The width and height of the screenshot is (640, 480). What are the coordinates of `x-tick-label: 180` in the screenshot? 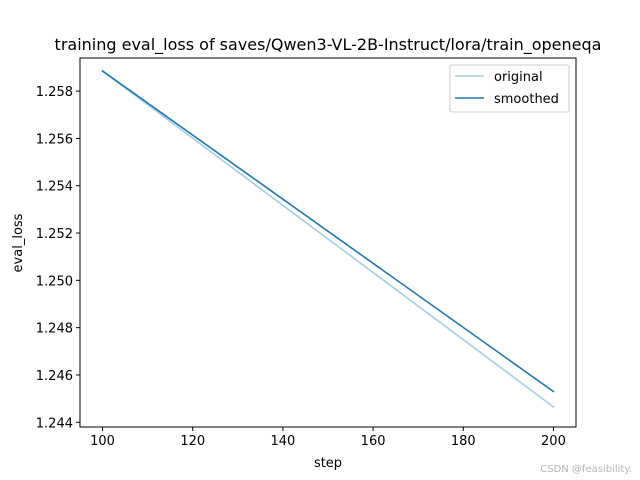 It's located at (463, 441).